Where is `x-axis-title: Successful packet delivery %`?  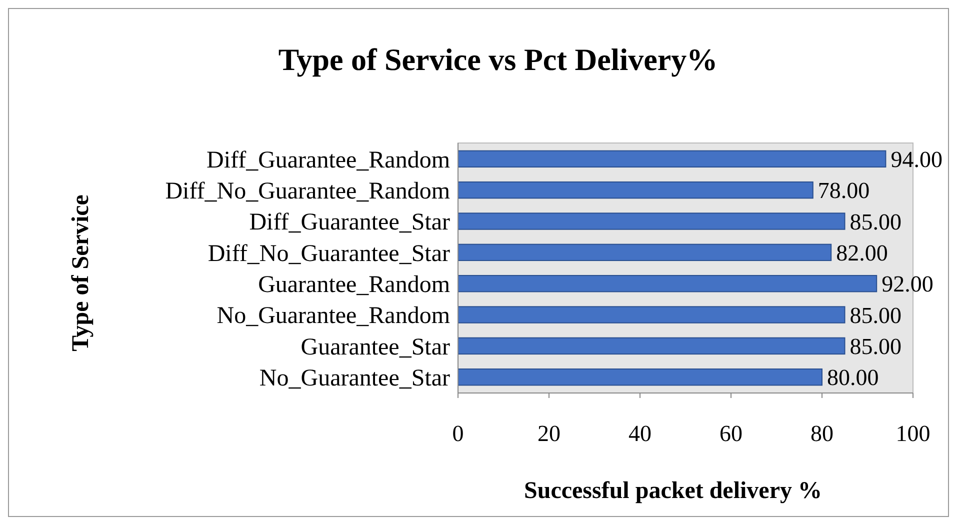
x-axis-title: Successful packet delivery % is located at coordinates (673, 491).